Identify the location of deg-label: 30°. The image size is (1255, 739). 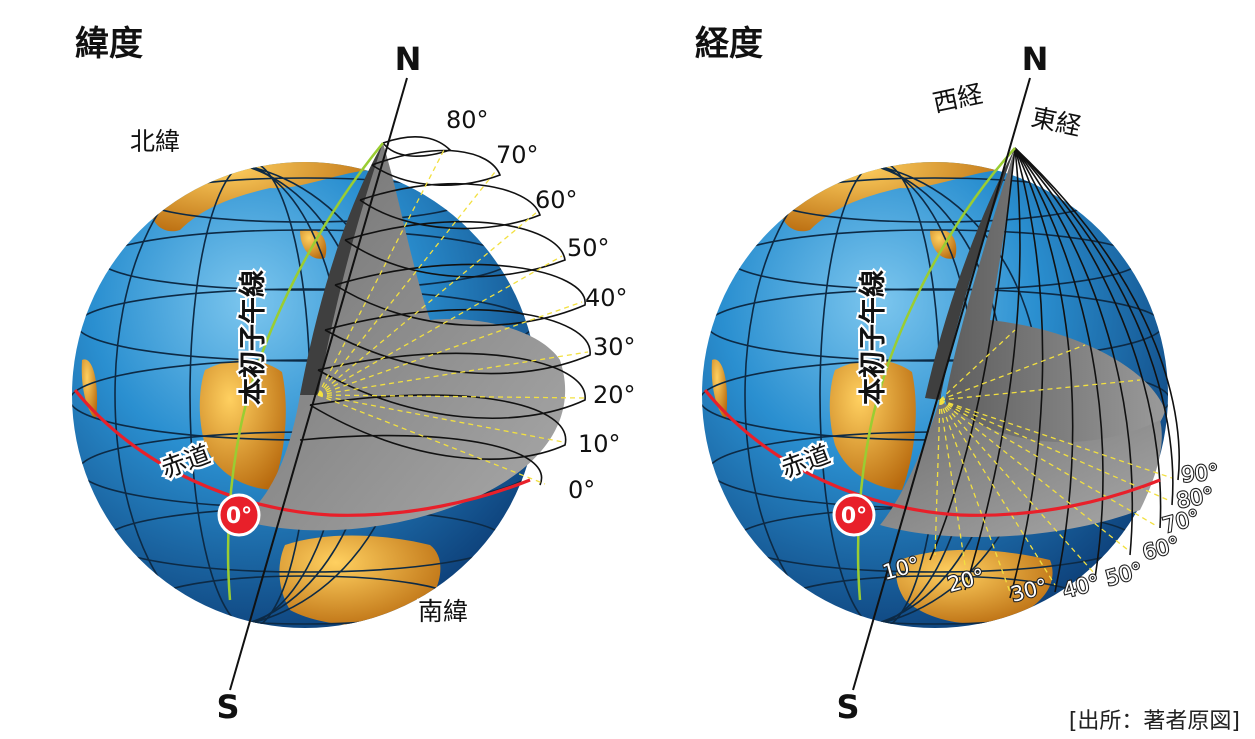
(614, 347).